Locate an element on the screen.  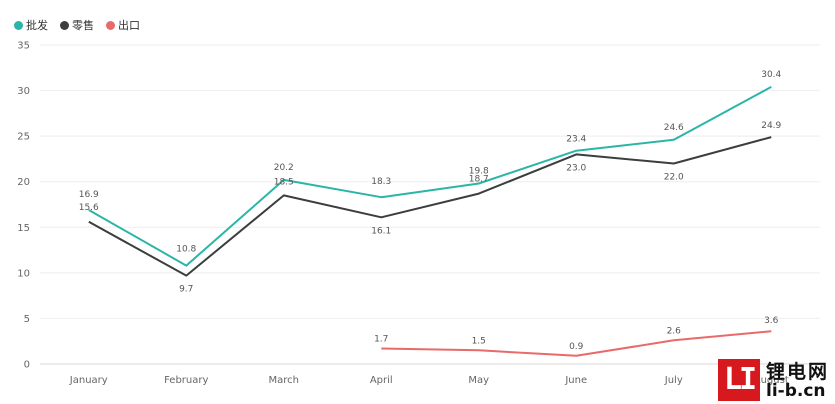
data-label: 16.9 is located at coordinates (89, 195).